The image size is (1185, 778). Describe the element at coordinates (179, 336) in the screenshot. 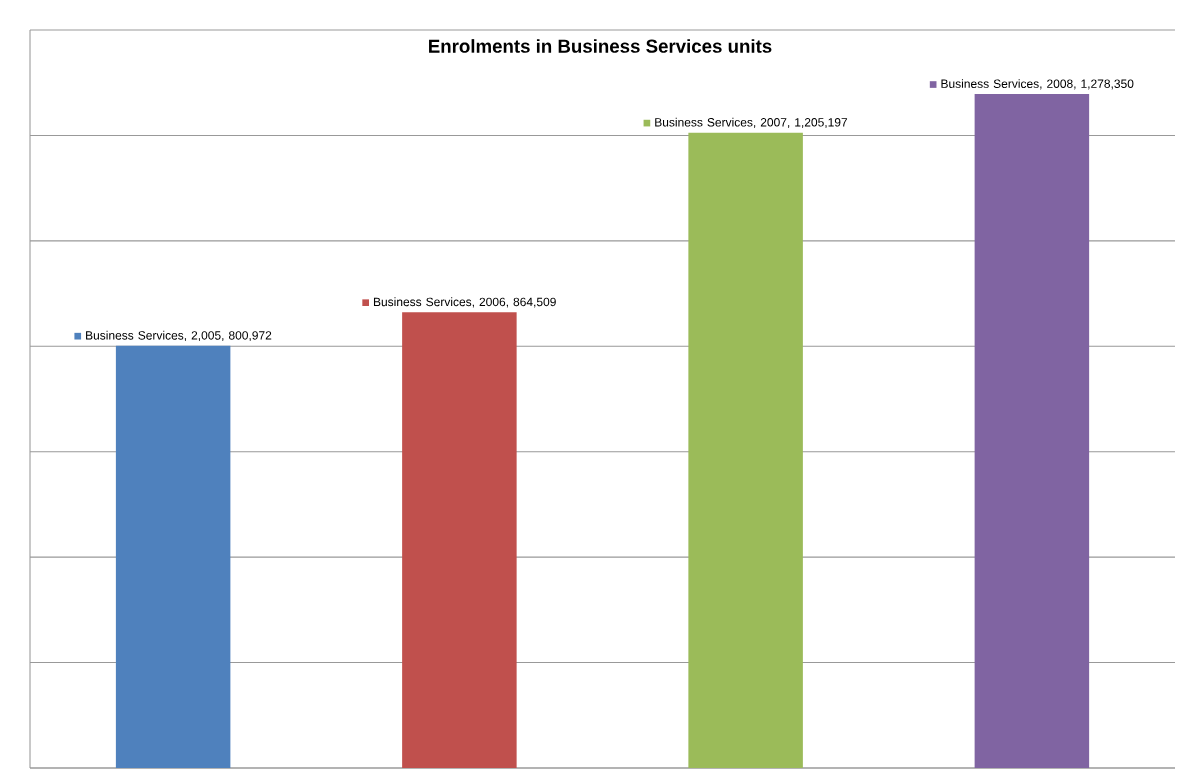

I see `data-label: Business Services, 2,005, 800,972` at that location.